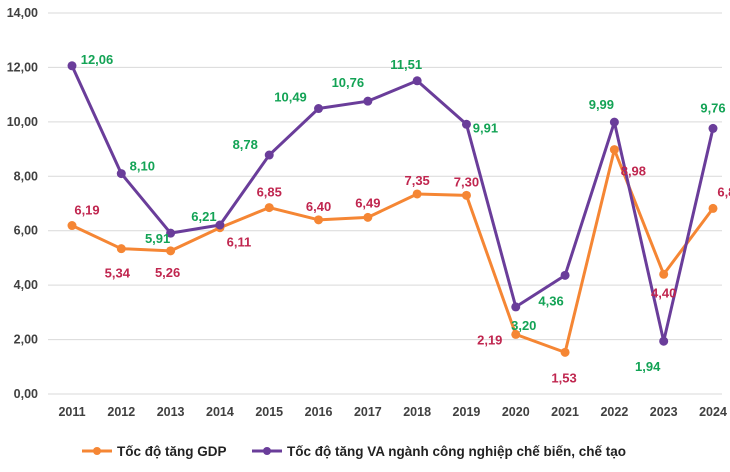  Describe the element at coordinates (26, 231) in the screenshot. I see `y-tick-label: 6,00` at that location.